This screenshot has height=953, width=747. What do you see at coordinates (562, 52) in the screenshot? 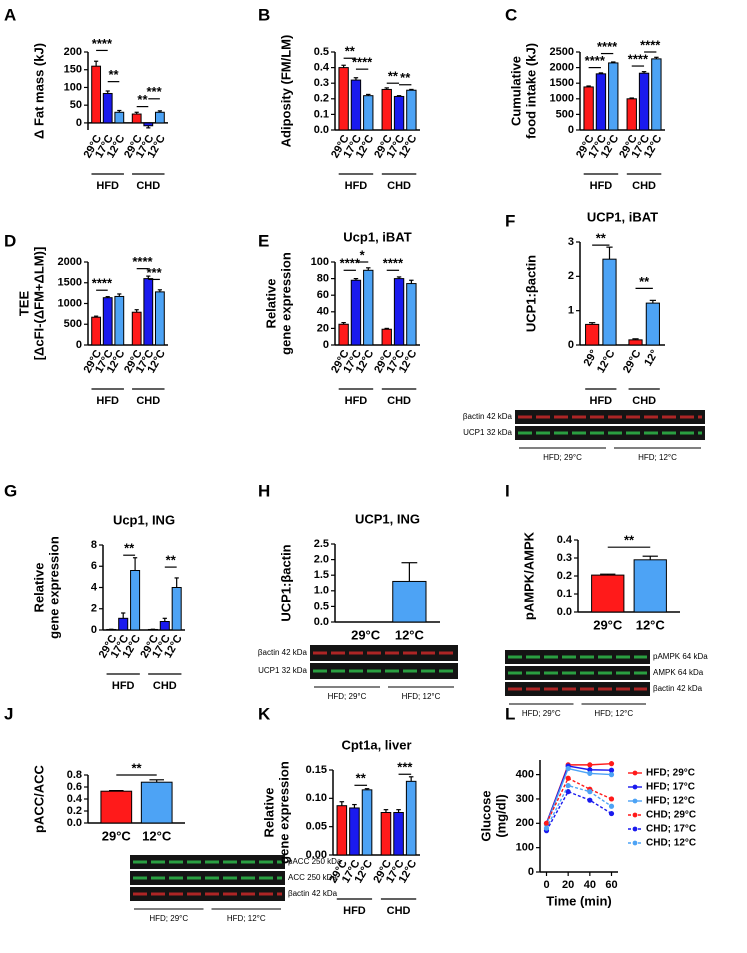
I see `y-tick-label: 2500` at bounding box center [562, 52].